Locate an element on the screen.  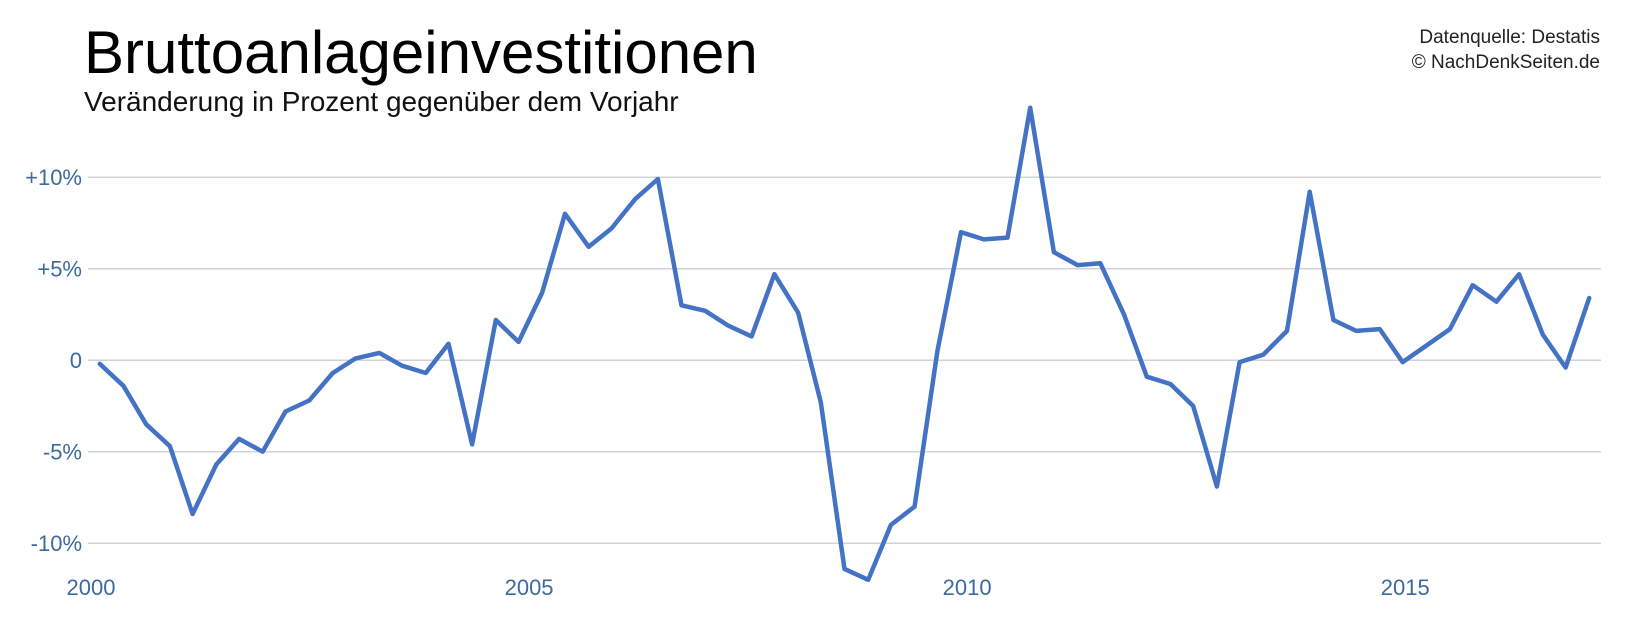
y-tick-label: -10% is located at coordinates (56, 543).